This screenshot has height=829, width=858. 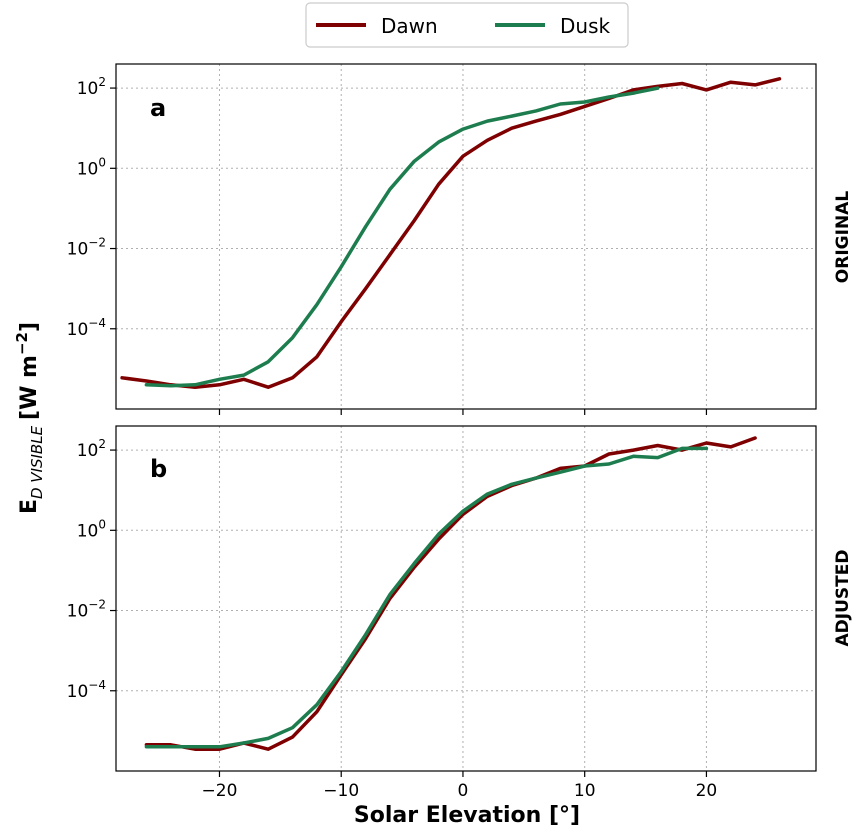 What do you see at coordinates (29, 387) in the screenshot?
I see `y-axis-label-units: [W m` at bounding box center [29, 387].